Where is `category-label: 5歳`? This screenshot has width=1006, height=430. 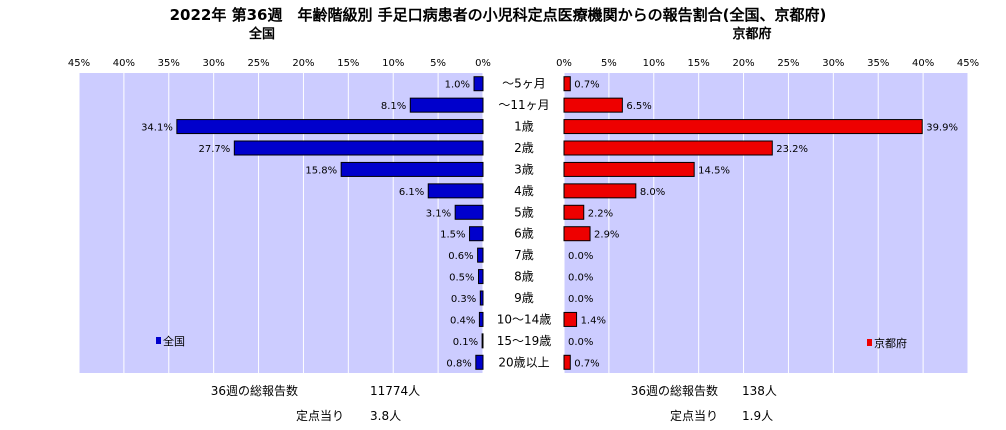
category-label: 5歳 is located at coordinates (524, 212).